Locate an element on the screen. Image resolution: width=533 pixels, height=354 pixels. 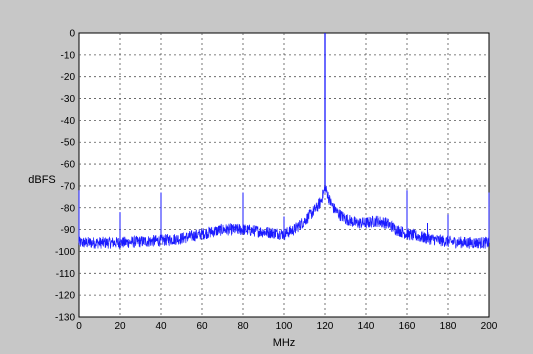
x-axis-label: MHz is located at coordinates (284, 343).